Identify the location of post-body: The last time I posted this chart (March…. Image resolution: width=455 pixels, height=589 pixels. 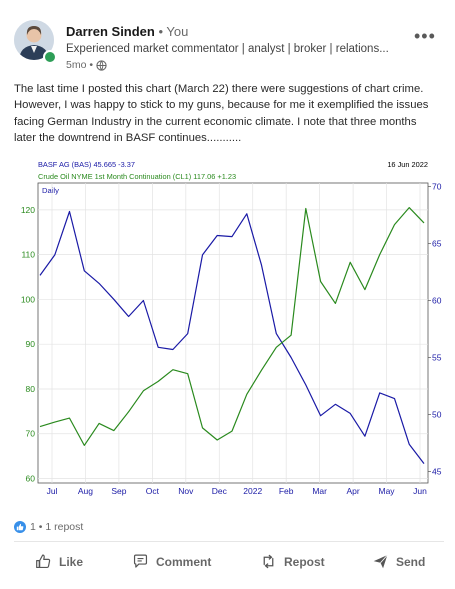
(229, 114).